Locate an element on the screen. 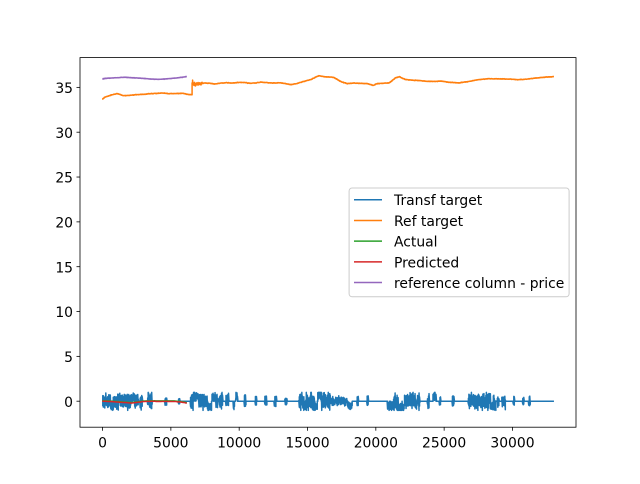 The height and width of the screenshot is (484, 640). legend-label-0: Transf target is located at coordinates (438, 201).